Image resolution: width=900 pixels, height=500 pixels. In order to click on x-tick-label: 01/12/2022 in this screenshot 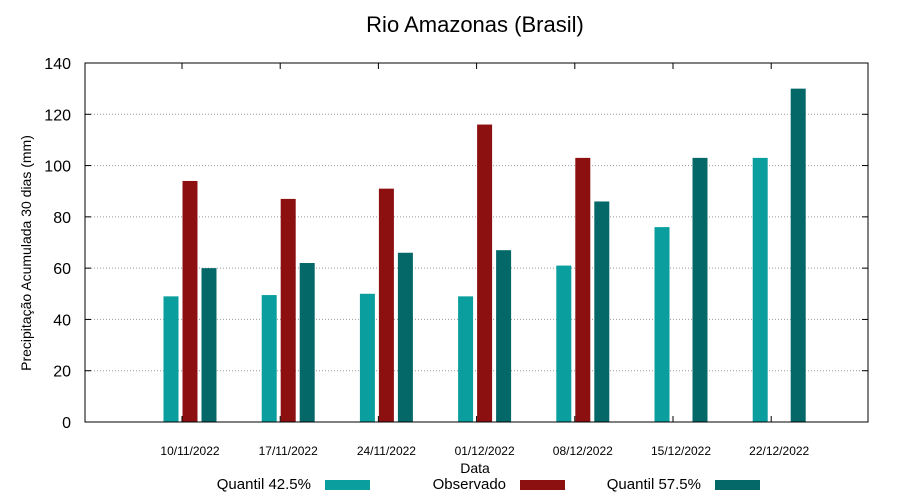, I will do `click(485, 451)`.